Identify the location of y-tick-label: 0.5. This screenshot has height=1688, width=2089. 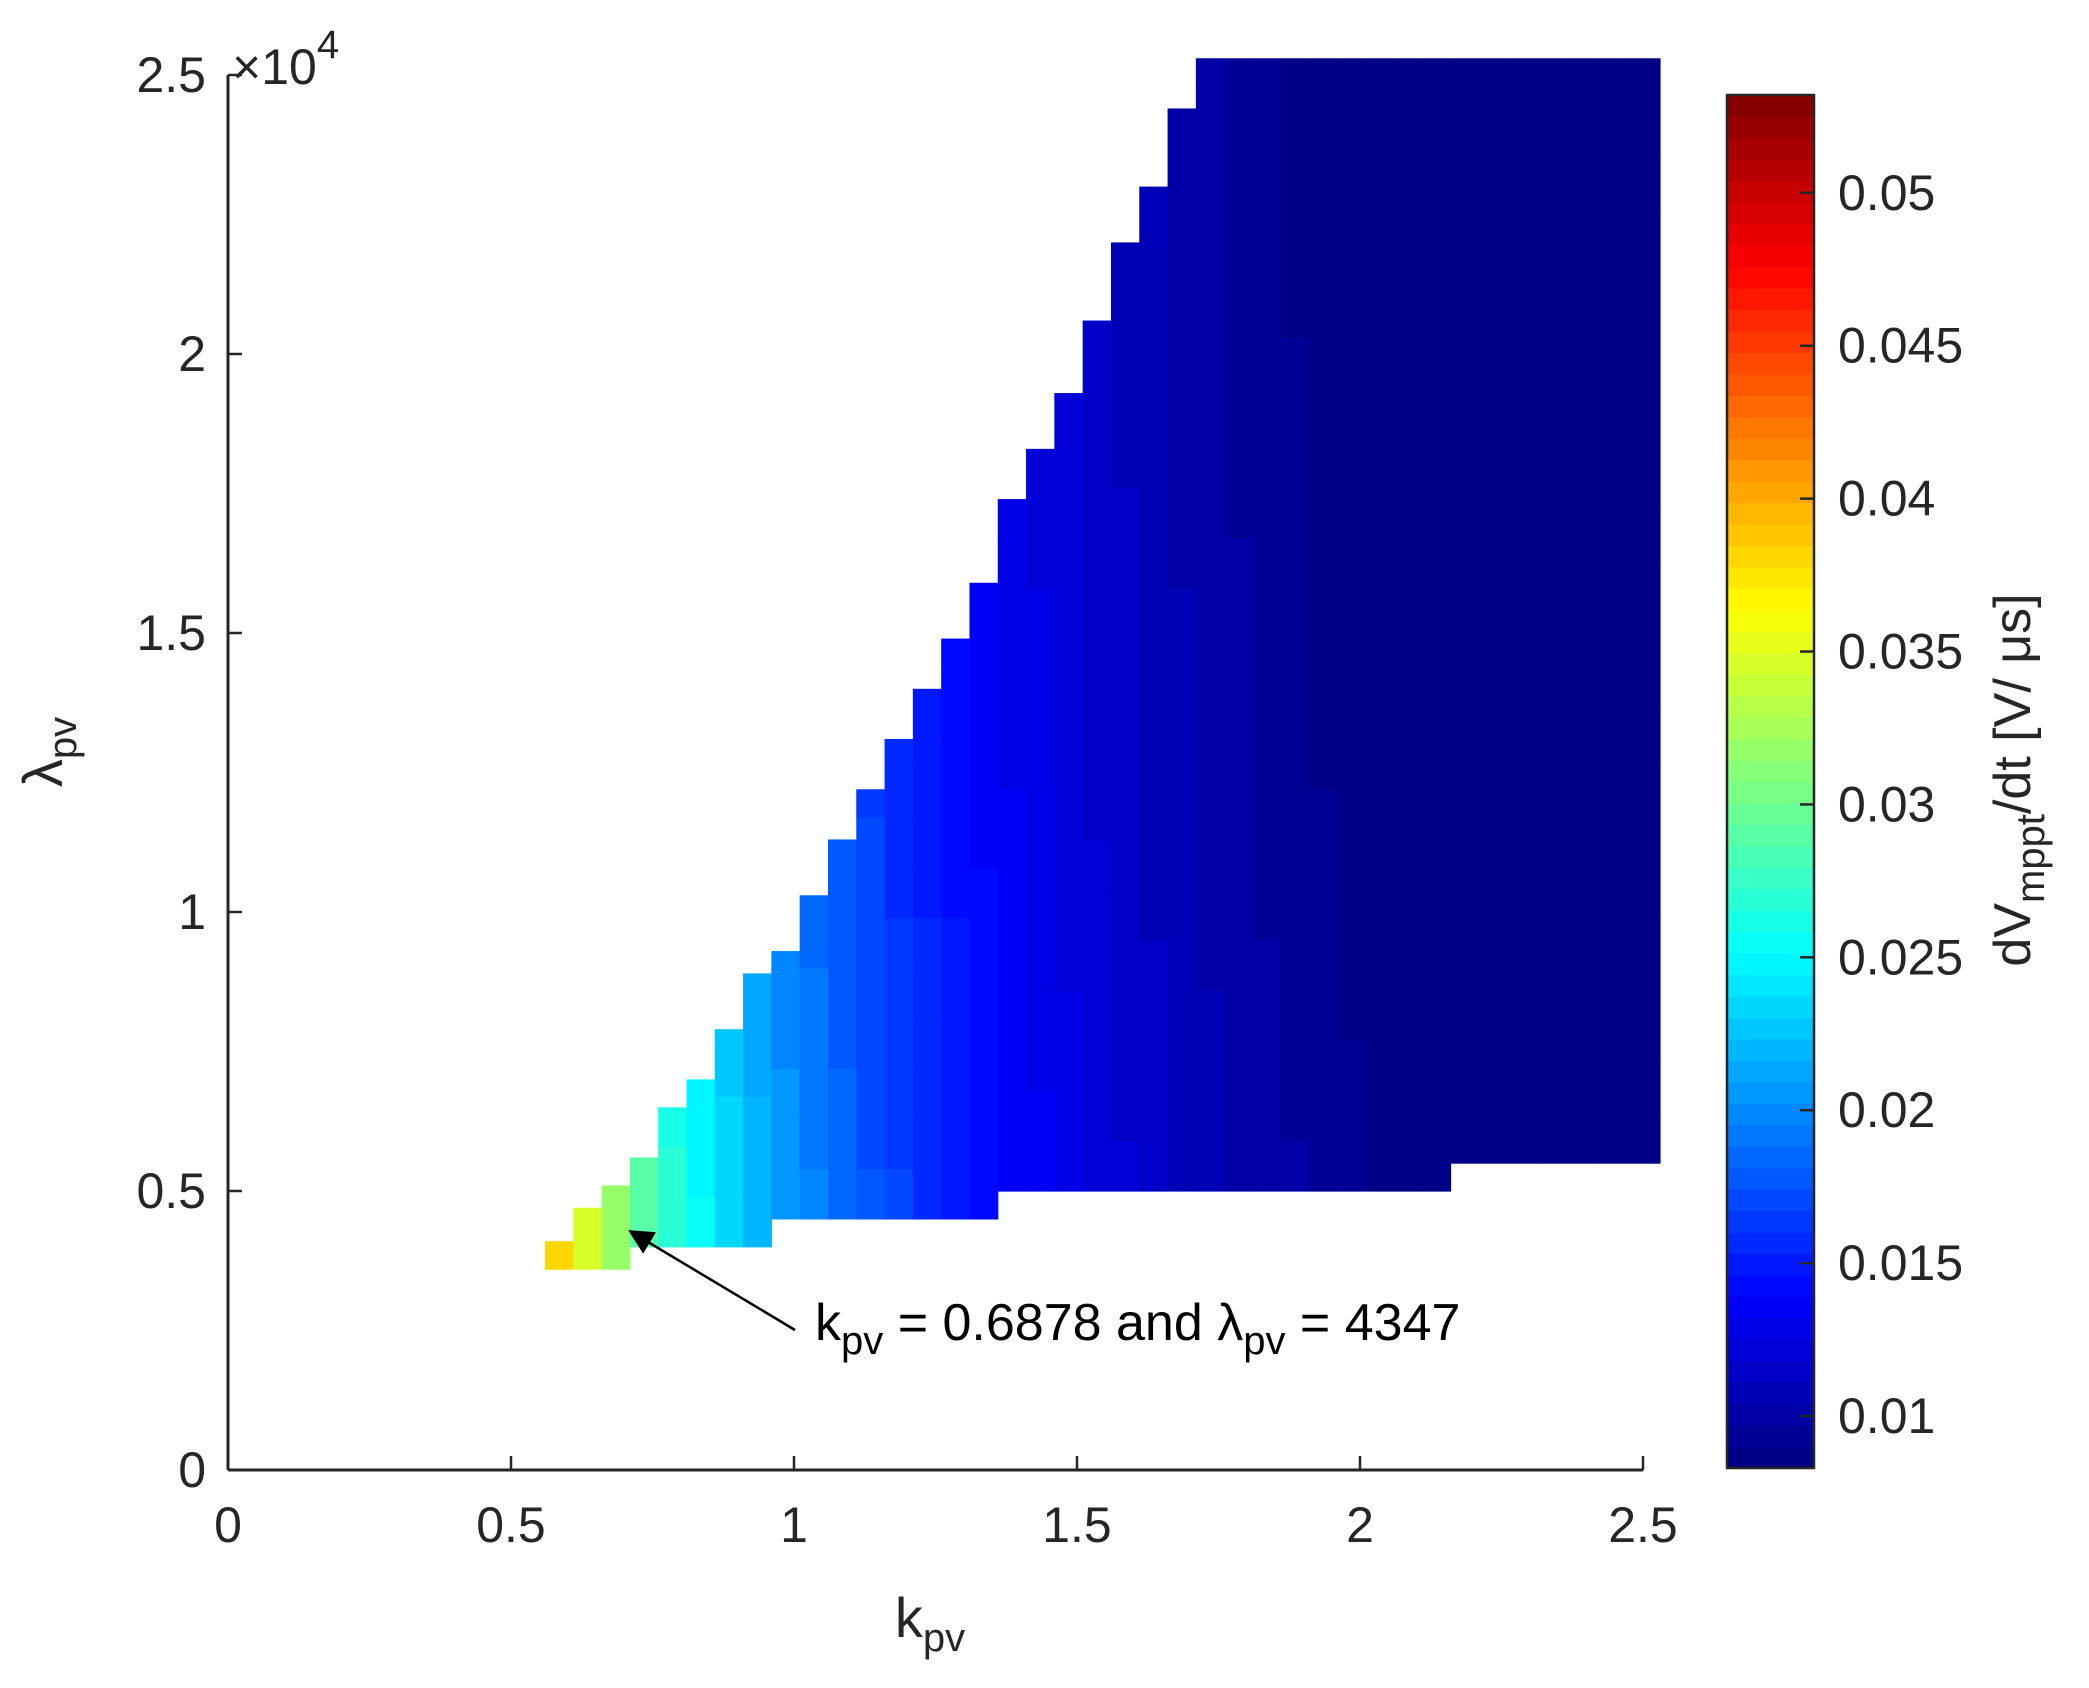
(171, 1191).